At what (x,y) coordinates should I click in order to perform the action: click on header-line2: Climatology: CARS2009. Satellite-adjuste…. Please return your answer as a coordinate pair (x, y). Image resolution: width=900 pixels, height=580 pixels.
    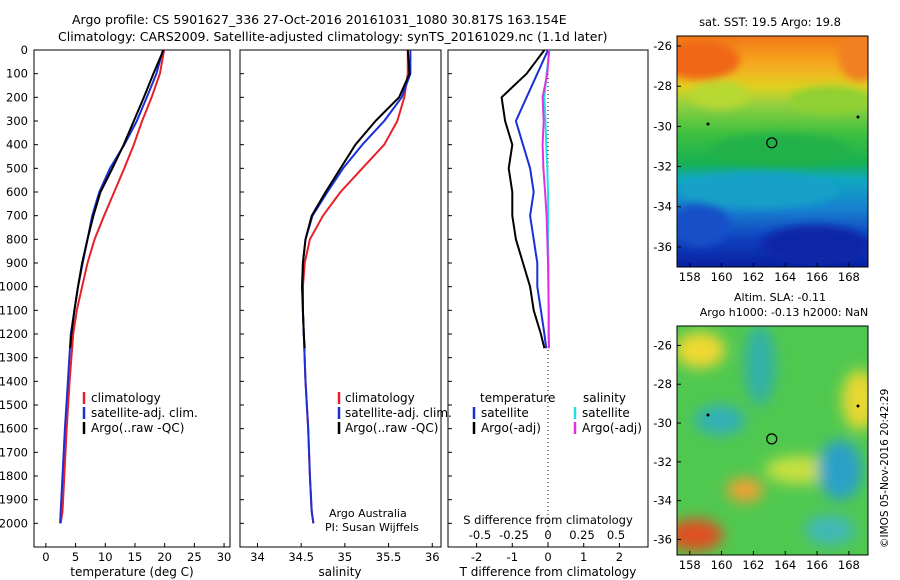
    Looking at the image, I should click on (333, 36).